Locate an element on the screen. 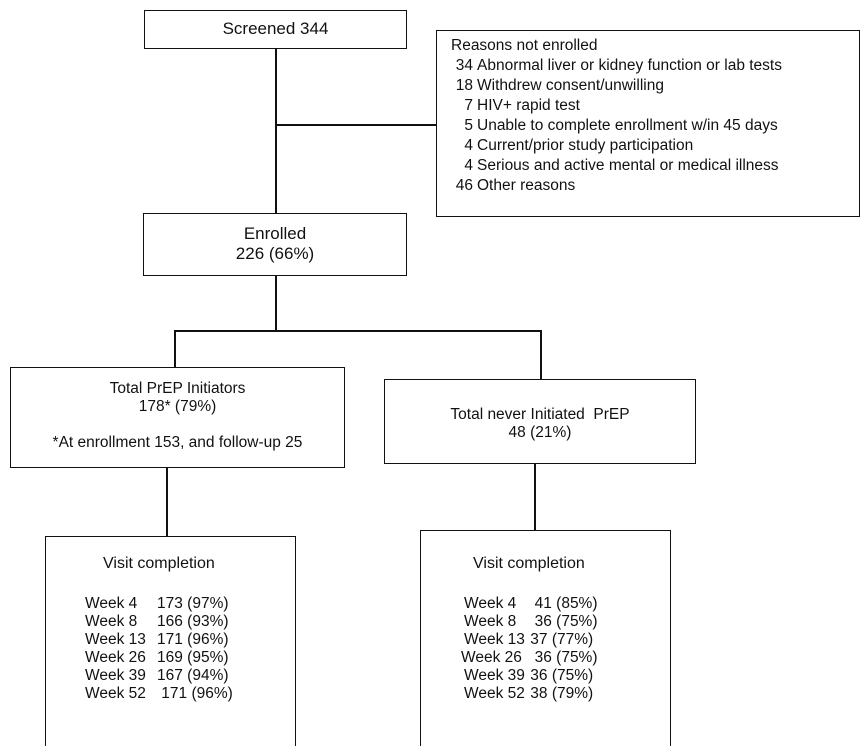 This screenshot has width=862, height=746. visit-row: Week 8 166 (93%) is located at coordinates (157, 621).